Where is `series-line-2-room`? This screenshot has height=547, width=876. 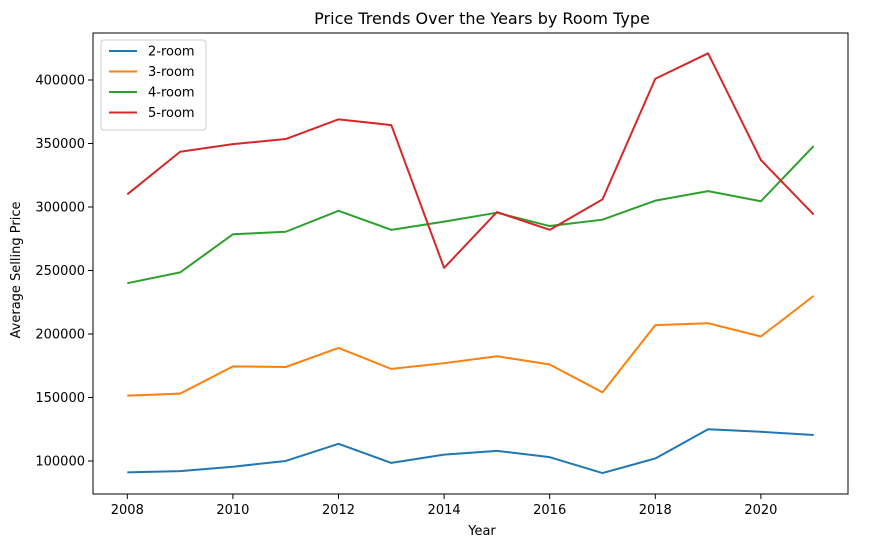
series-line-2-room is located at coordinates (470, 451).